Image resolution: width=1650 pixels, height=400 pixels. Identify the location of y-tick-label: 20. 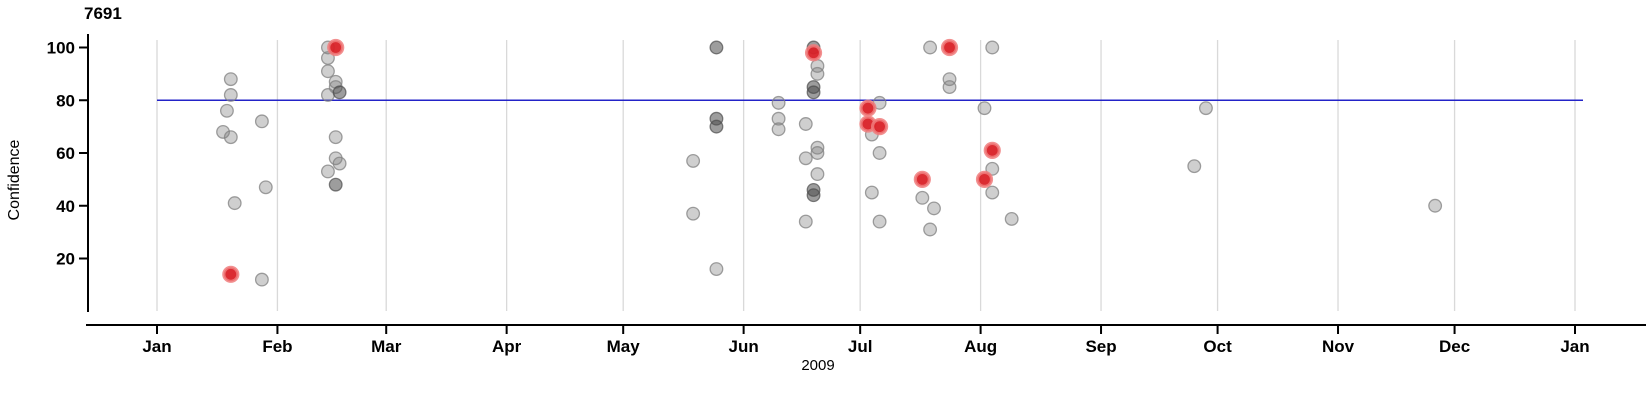
(65, 259).